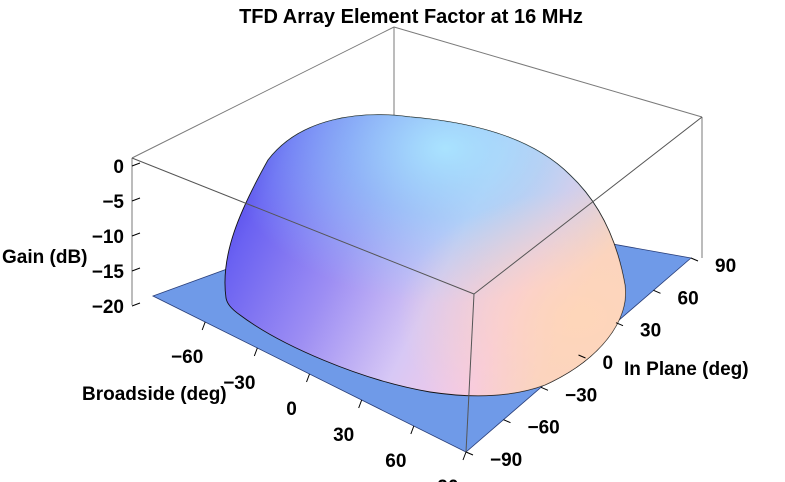  I want to click on x-axis-ticks: −60 −30 0 30 60 90, so click(315, 414).